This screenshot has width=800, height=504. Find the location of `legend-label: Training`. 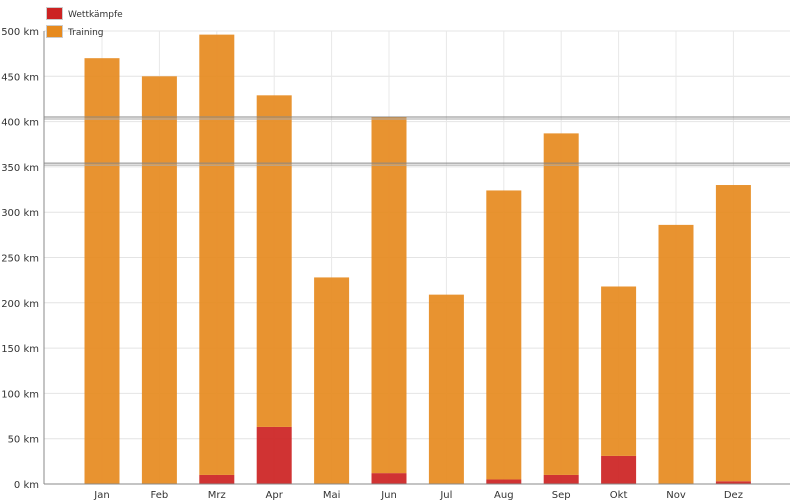

legend-label: Training is located at coordinates (85, 33).